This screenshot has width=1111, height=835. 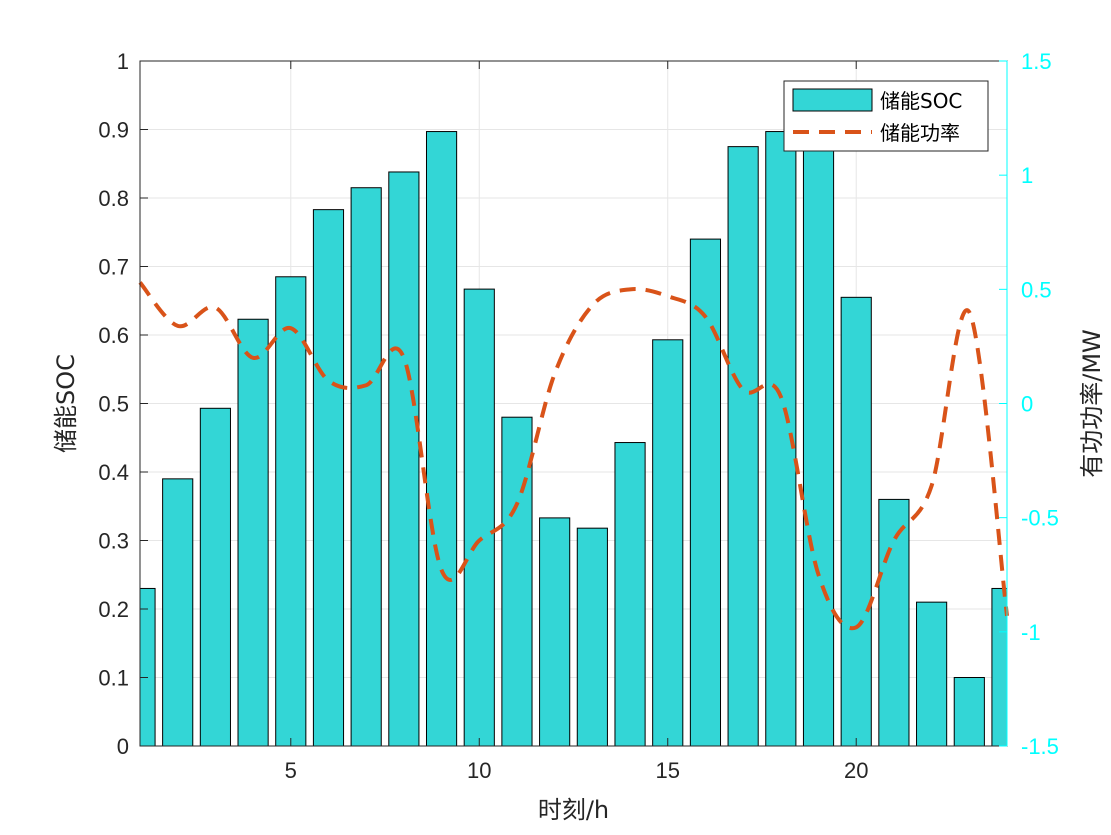 I want to click on x-axis-label: 时刻/h, so click(x=573, y=810).